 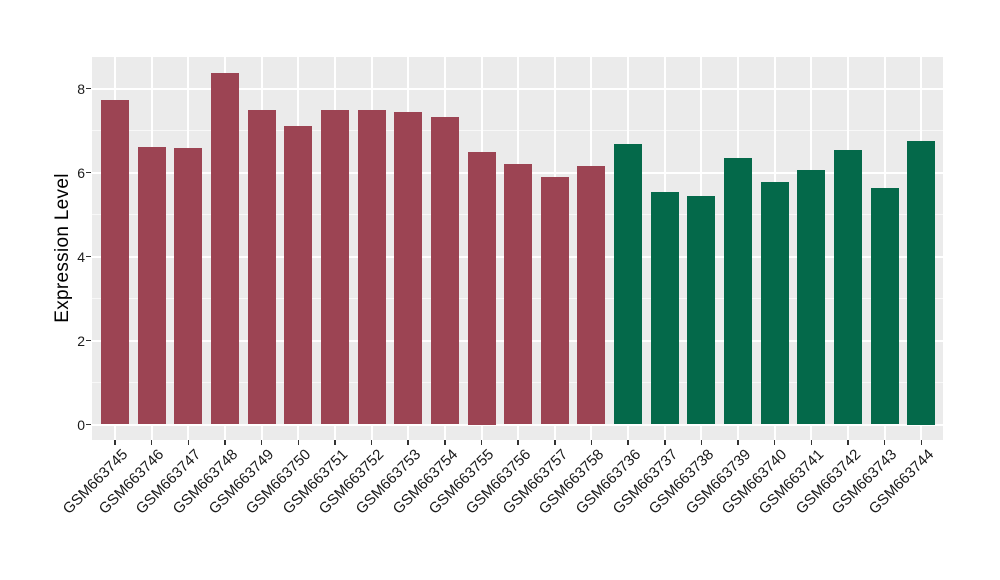 What do you see at coordinates (81, 172) in the screenshot?
I see `y-tick-label: 6` at bounding box center [81, 172].